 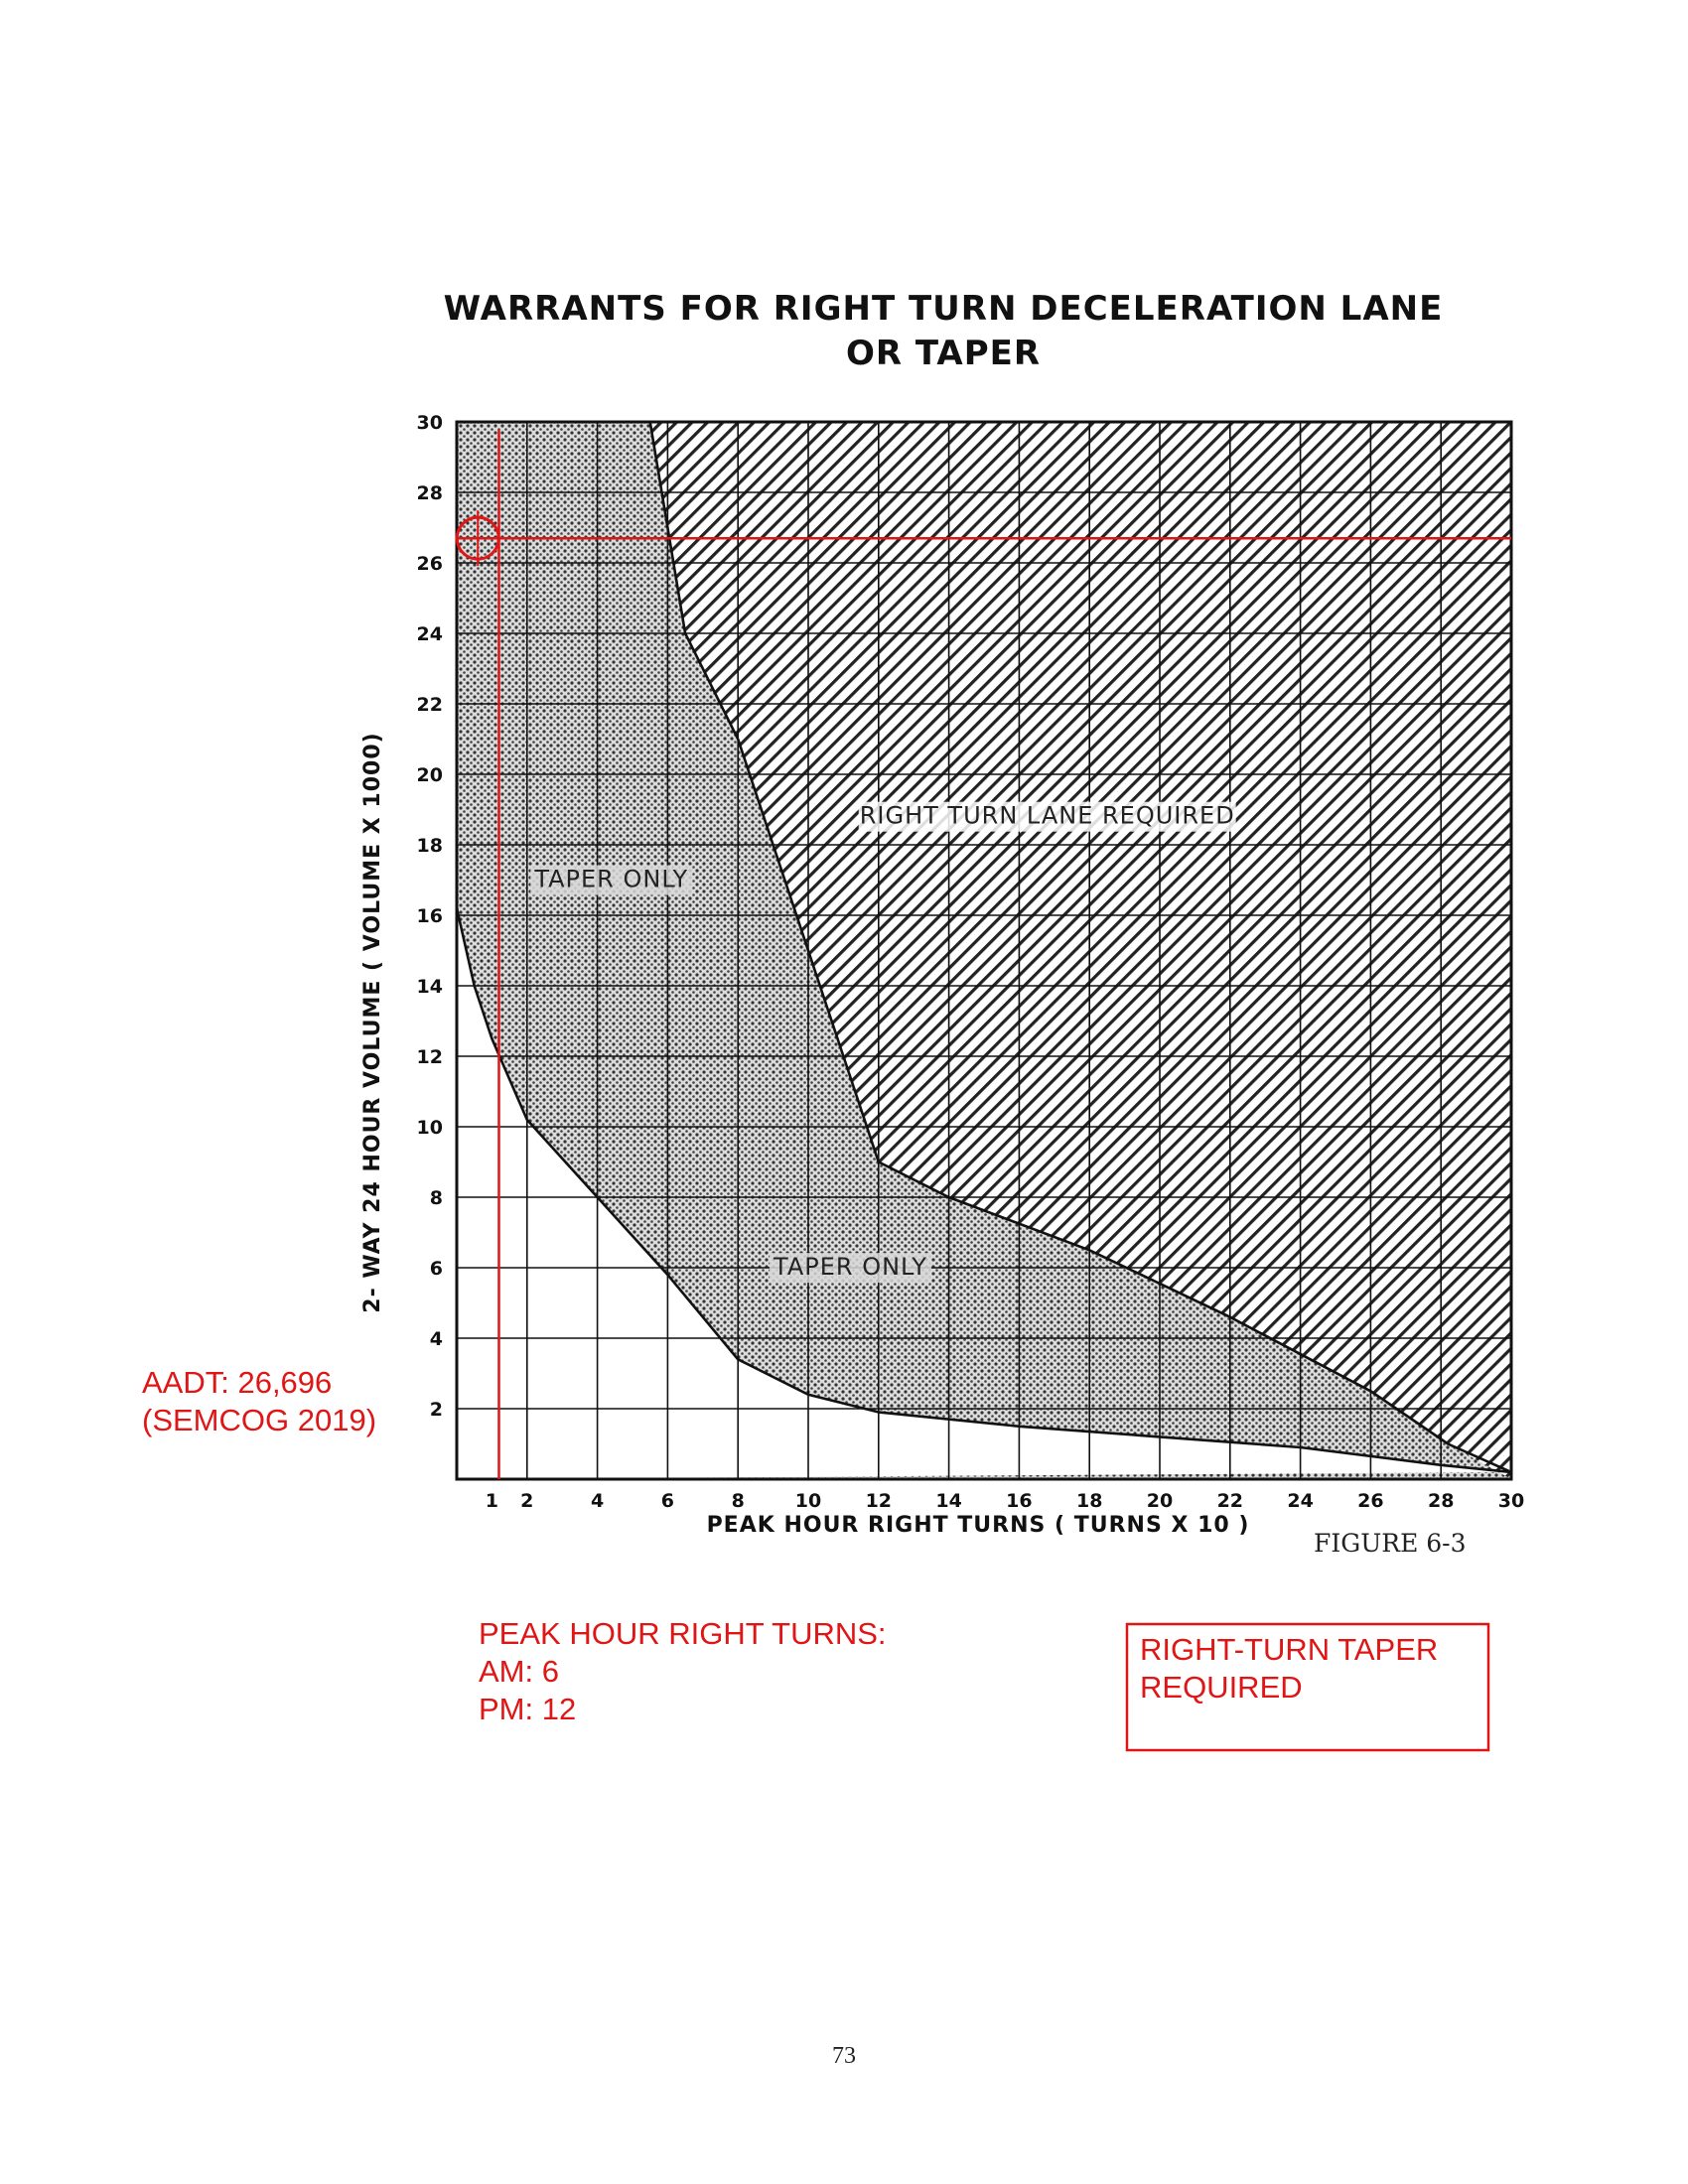 I want to click on y-tick-label: 26, so click(x=430, y=564).